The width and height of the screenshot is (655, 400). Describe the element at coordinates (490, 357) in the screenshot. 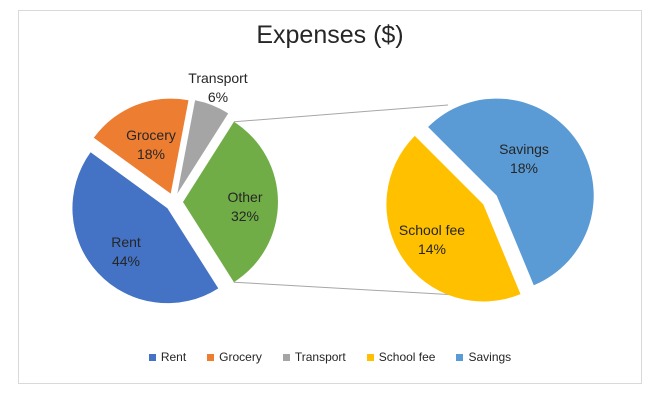

I see `legend-label-savings: Savings` at that location.